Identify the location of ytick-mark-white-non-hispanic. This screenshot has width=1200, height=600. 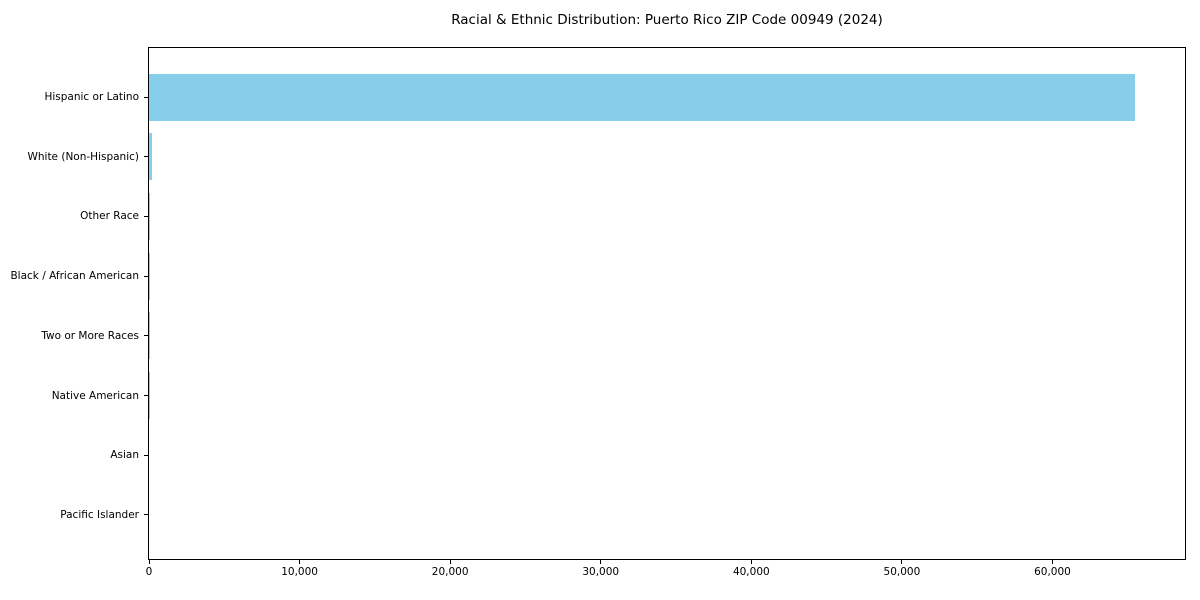
(146, 157).